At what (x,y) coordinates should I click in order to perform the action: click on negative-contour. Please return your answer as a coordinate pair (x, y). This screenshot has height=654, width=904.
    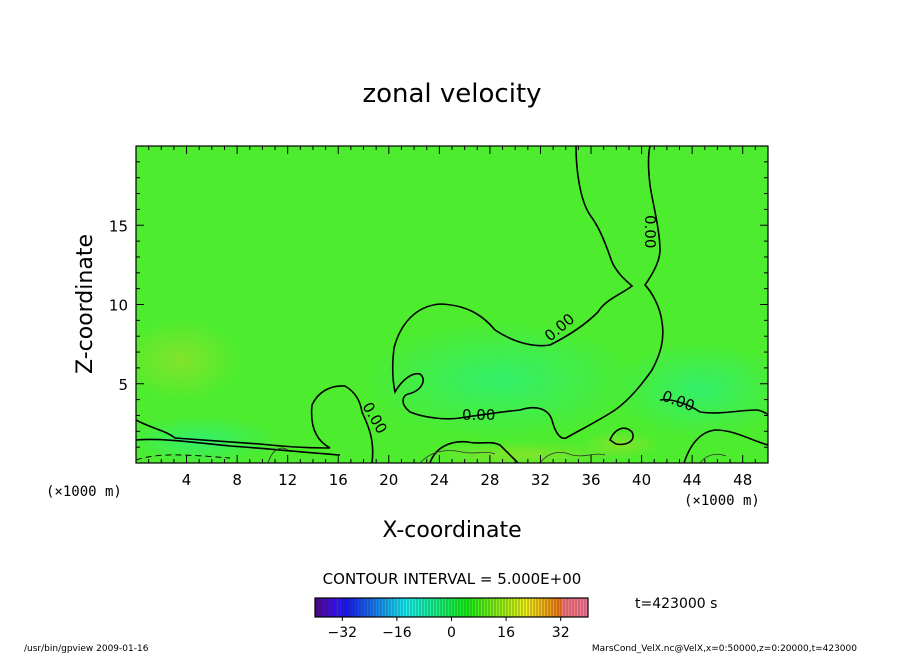
    Looking at the image, I should click on (183, 457).